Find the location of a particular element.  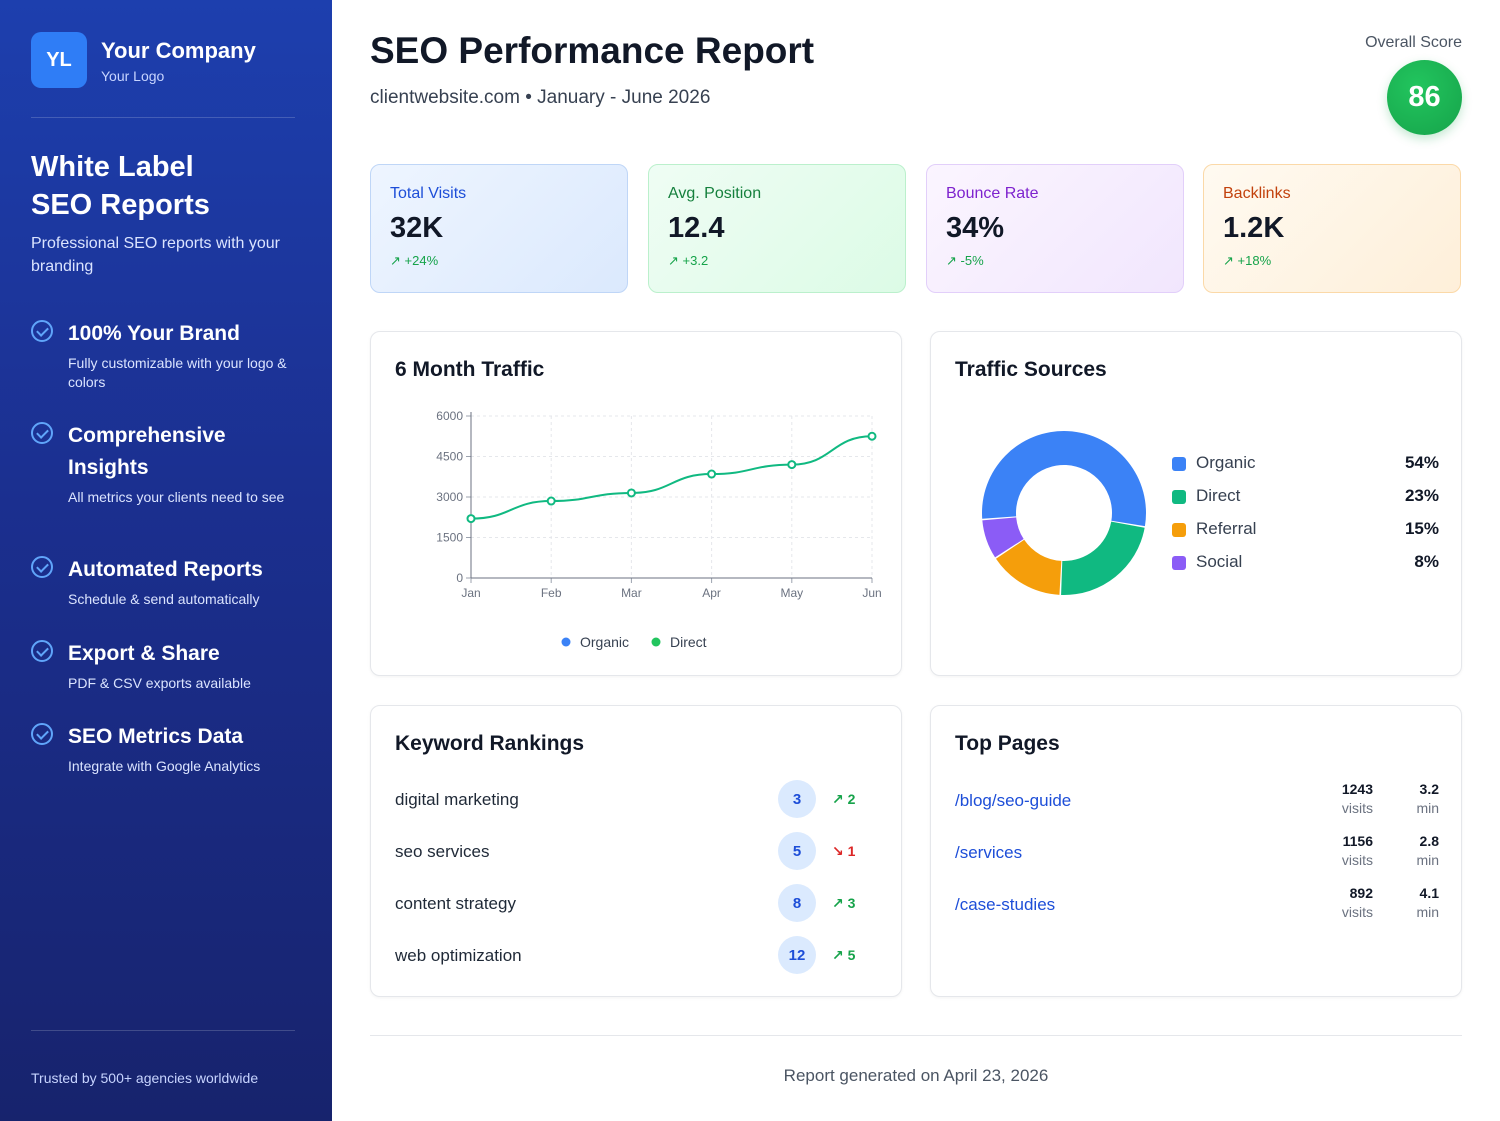

stat-card-bounce-rate: Bounce Rate 34% ↗ -5% is located at coordinates (1055, 228).